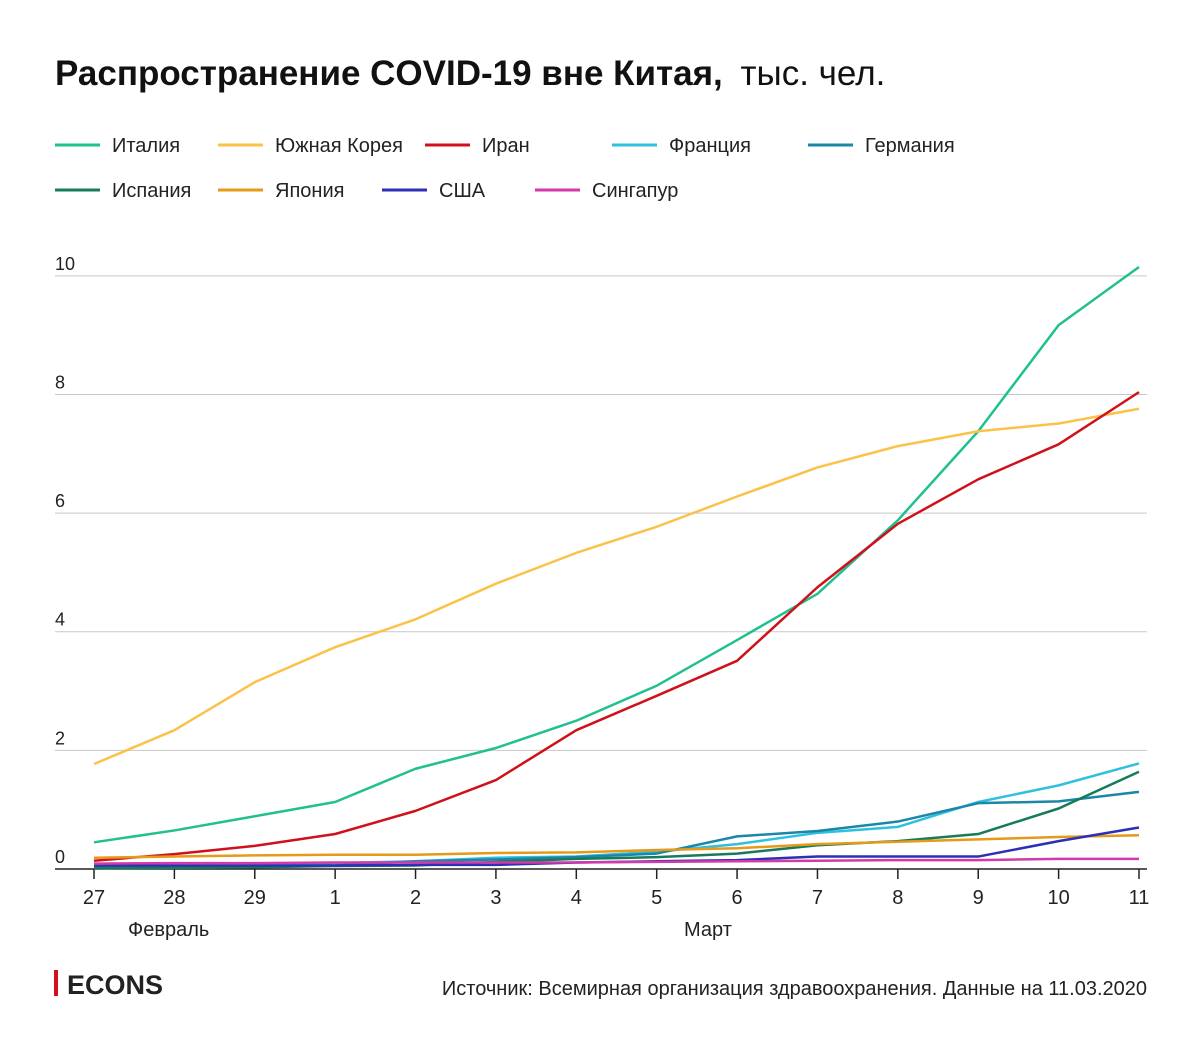  Describe the element at coordinates (146, 146) in the screenshot. I see `legend-label: Италия` at that location.